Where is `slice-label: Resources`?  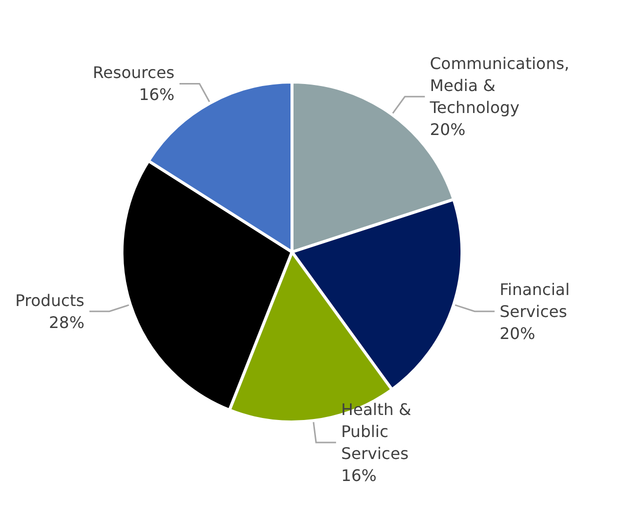 slice-label: Resources is located at coordinates (133, 72).